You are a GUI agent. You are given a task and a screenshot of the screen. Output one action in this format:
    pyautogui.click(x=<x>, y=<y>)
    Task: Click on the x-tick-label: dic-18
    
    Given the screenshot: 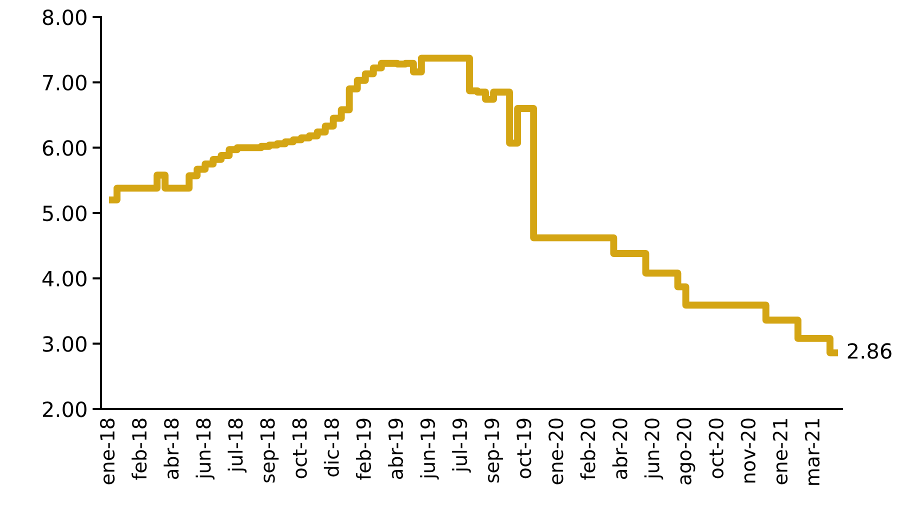 What is the action you would take?
    pyautogui.click(x=331, y=447)
    